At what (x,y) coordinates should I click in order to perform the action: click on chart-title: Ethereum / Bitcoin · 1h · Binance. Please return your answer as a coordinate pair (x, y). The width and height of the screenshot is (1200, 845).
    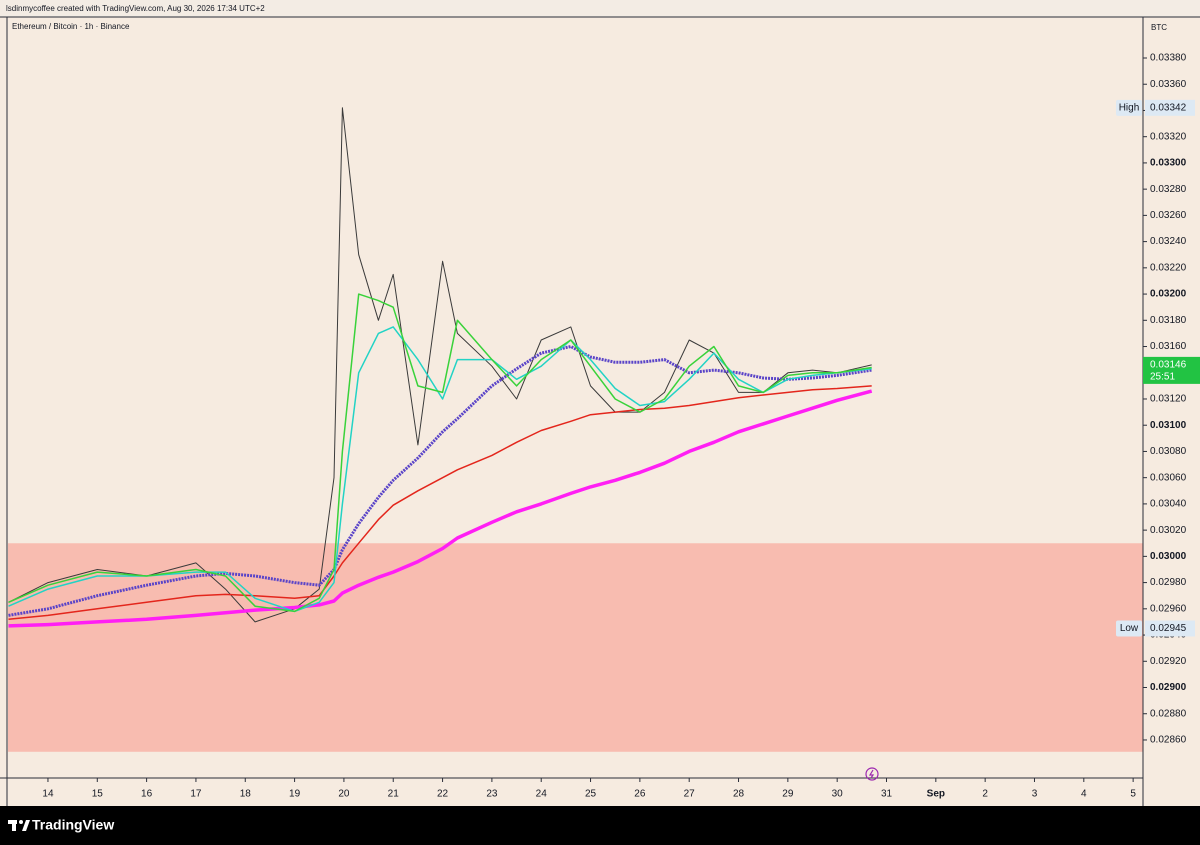
    Looking at the image, I should click on (71, 26).